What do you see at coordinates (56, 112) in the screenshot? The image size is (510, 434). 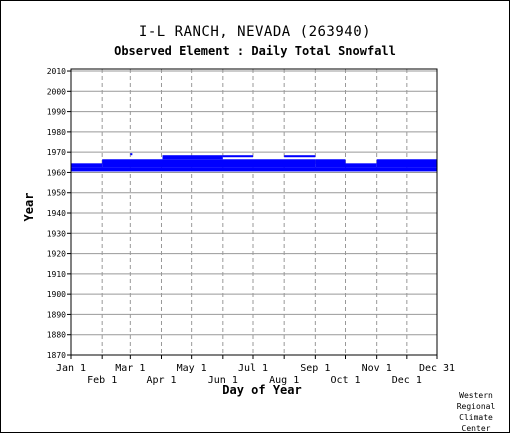 I see `y-tick-label: 1990` at bounding box center [56, 112].